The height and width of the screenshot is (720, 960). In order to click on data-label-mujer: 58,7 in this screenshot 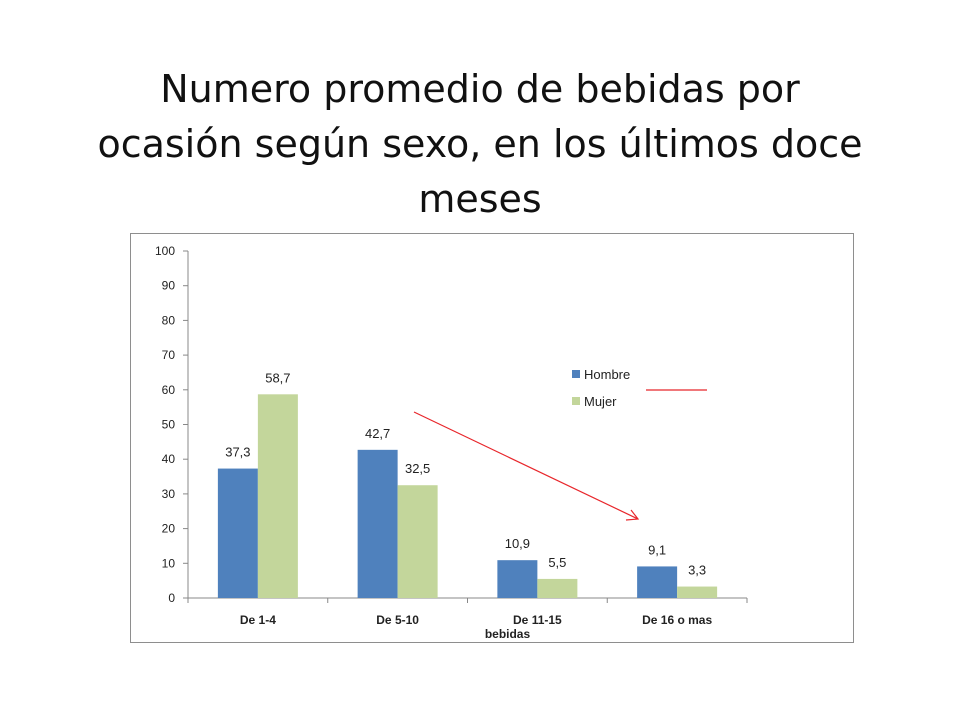, I will do `click(277, 377)`.